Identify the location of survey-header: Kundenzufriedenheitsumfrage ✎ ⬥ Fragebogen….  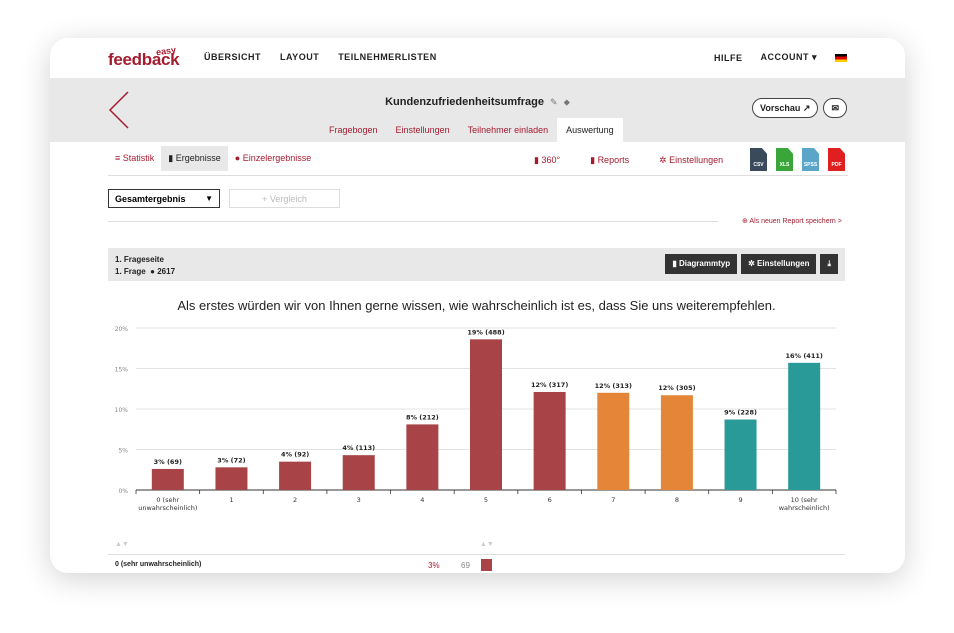
(477, 110).